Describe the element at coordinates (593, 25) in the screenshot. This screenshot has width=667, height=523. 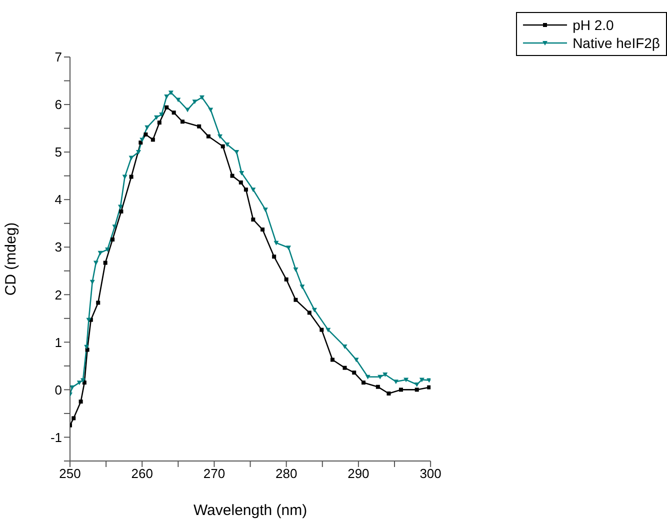
I see `legend-label: pH 2.0` at that location.